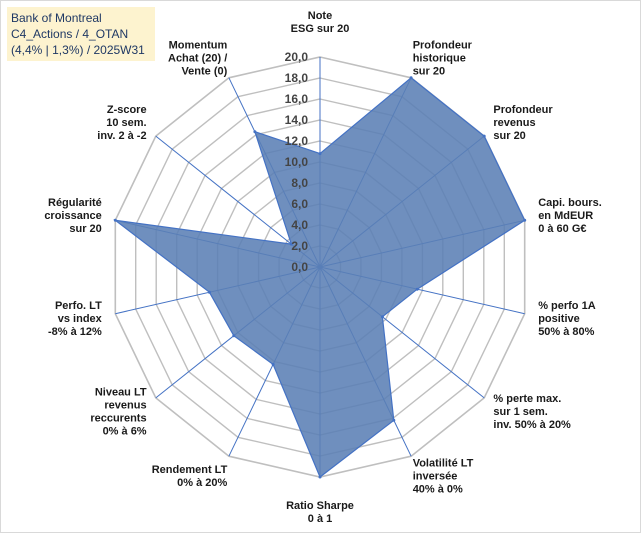  I want to click on tick-label: 14,0, so click(297, 120).